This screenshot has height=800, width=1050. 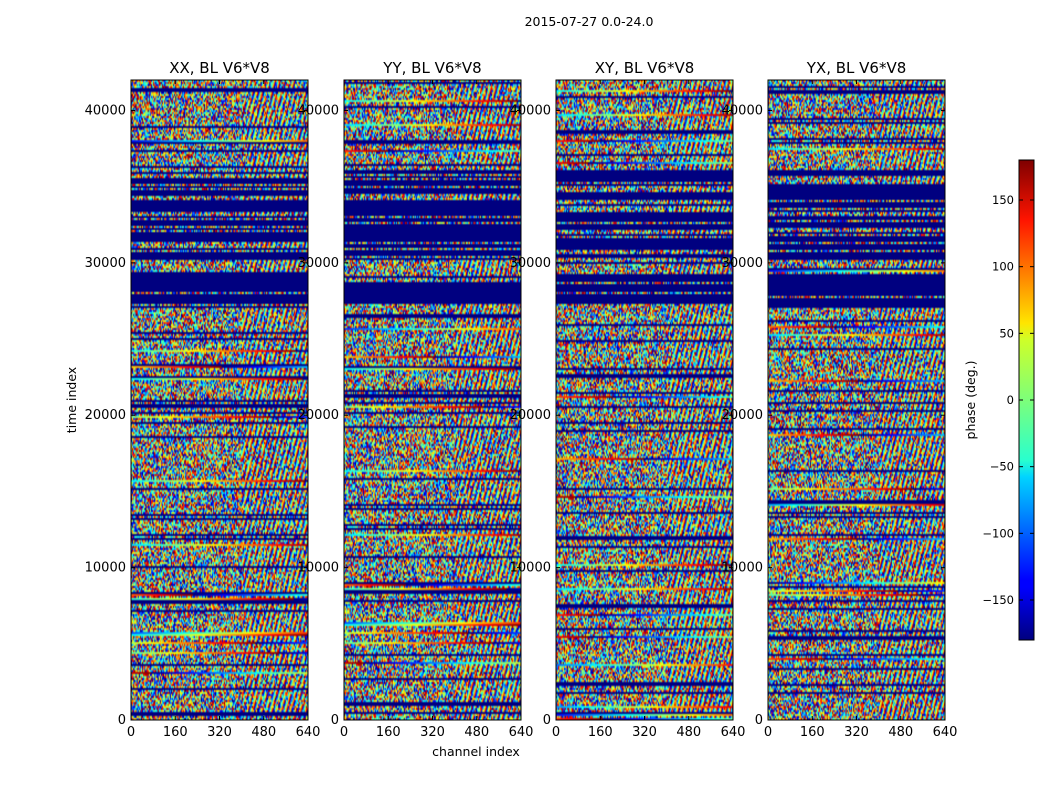 What do you see at coordinates (998, 600) in the screenshot?
I see `colorbar-tick-label: −150` at bounding box center [998, 600].